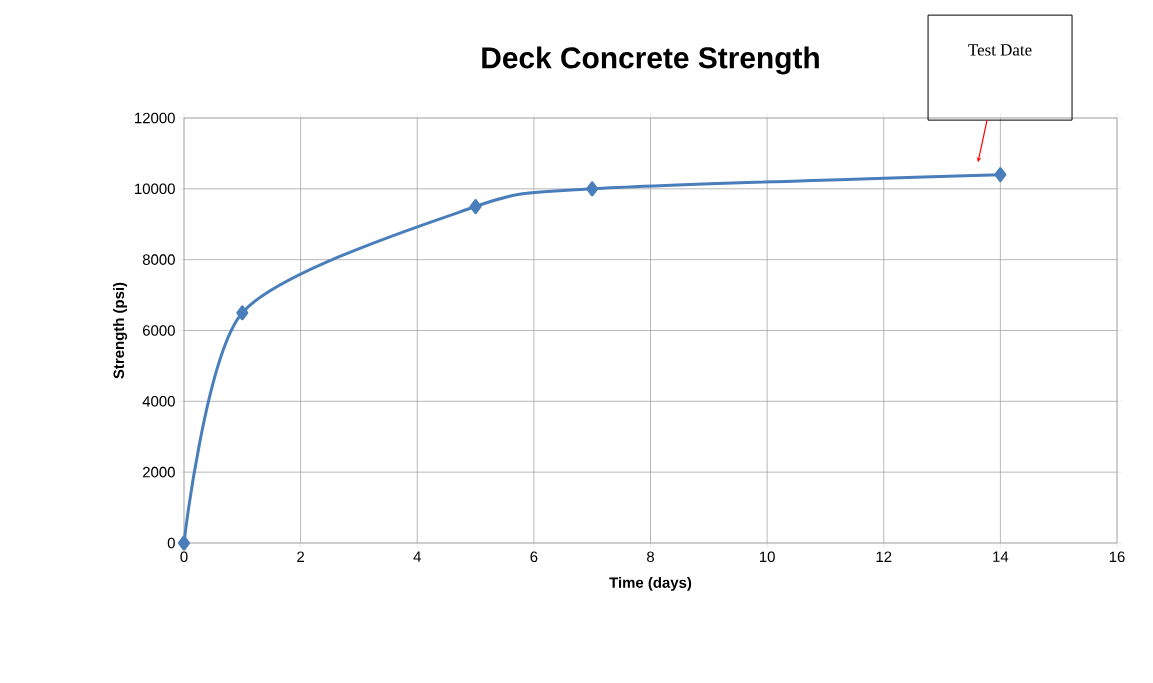 The width and height of the screenshot is (1153, 683). I want to click on chart-title: Deck Concrete Strength, so click(650, 60).